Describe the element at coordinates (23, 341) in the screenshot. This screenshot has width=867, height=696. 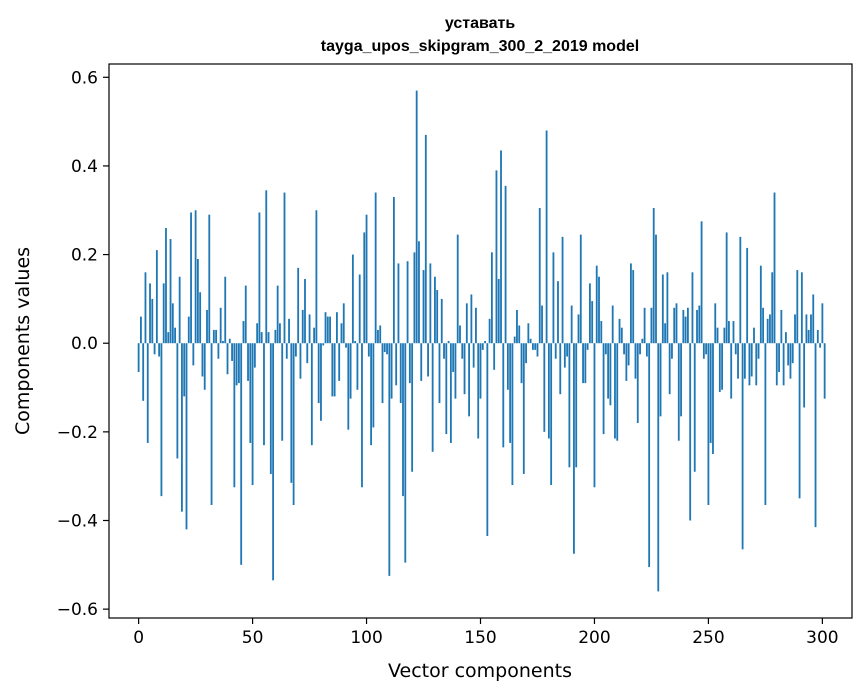
I see `y-axis-label: Components values` at that location.